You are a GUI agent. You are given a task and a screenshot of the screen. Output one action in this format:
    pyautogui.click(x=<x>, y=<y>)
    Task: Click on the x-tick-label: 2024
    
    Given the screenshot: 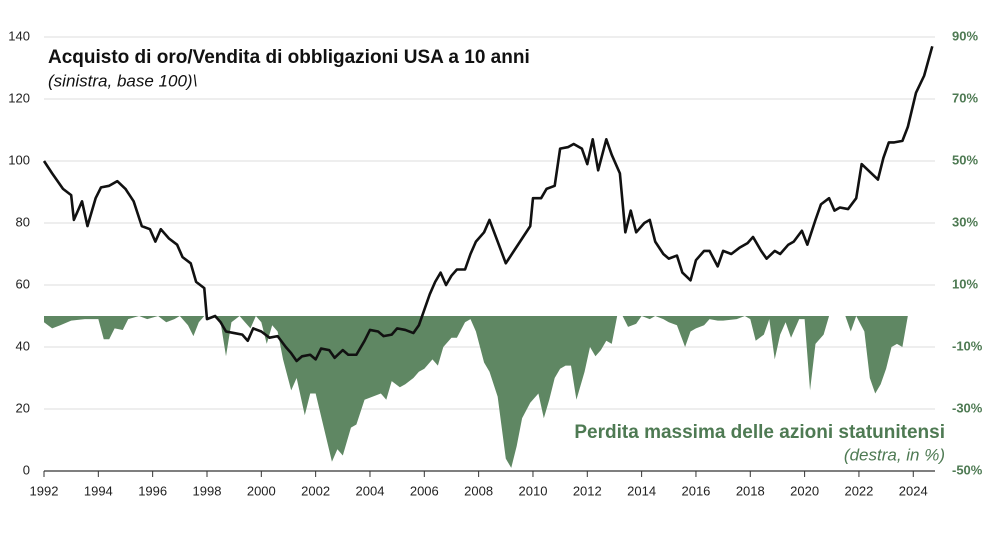 What is the action you would take?
    pyautogui.click(x=913, y=490)
    